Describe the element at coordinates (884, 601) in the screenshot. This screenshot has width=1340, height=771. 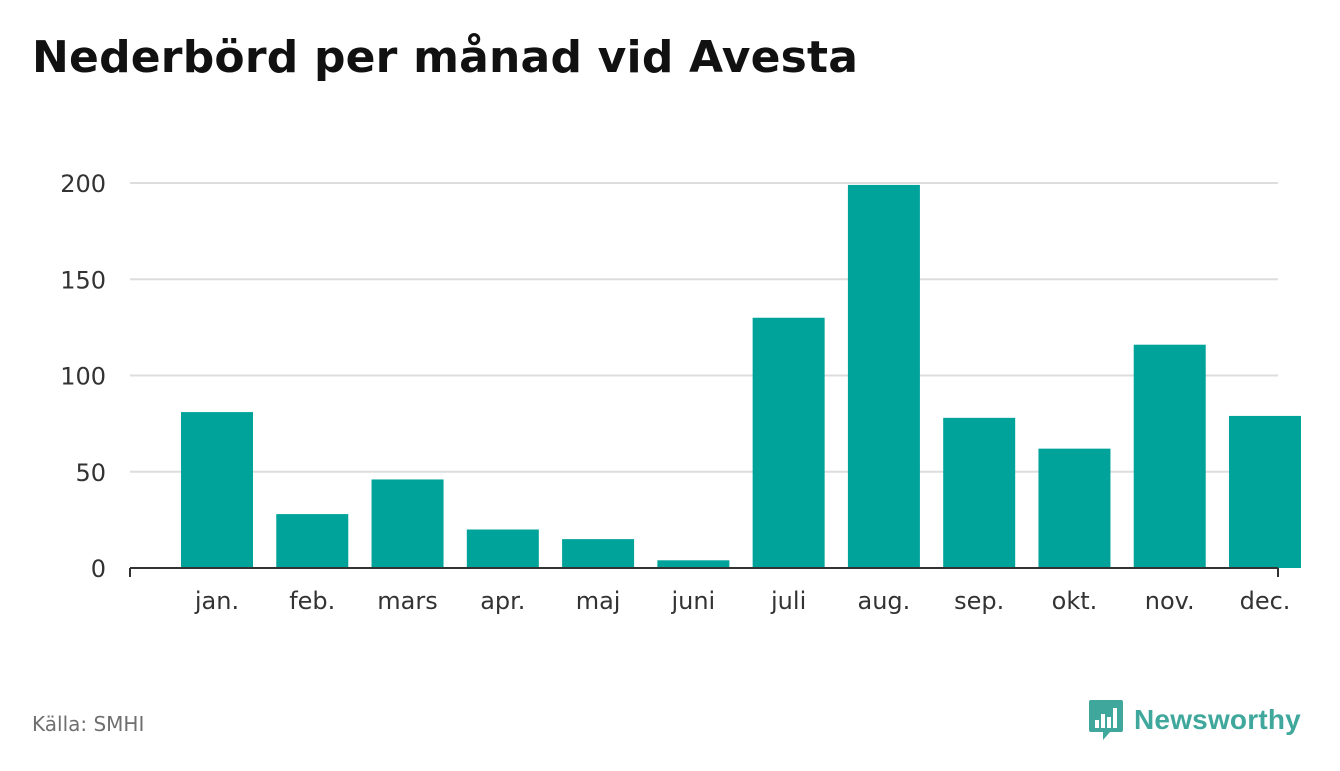
I see `x-tick-label: aug.` at that location.